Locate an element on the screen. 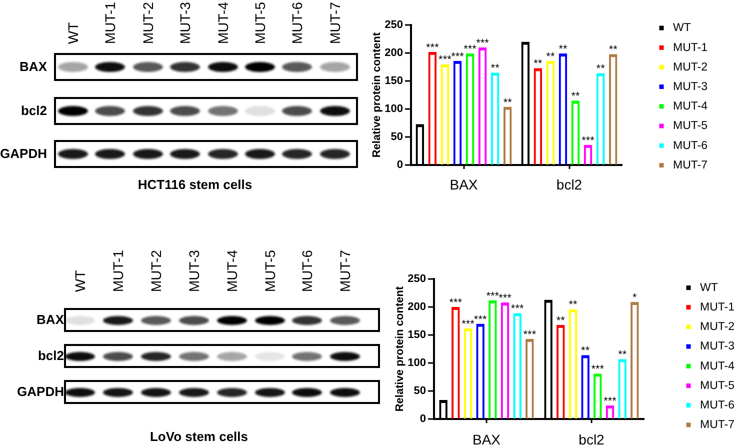  text: LoVo stem cells is located at coordinates (199, 437).